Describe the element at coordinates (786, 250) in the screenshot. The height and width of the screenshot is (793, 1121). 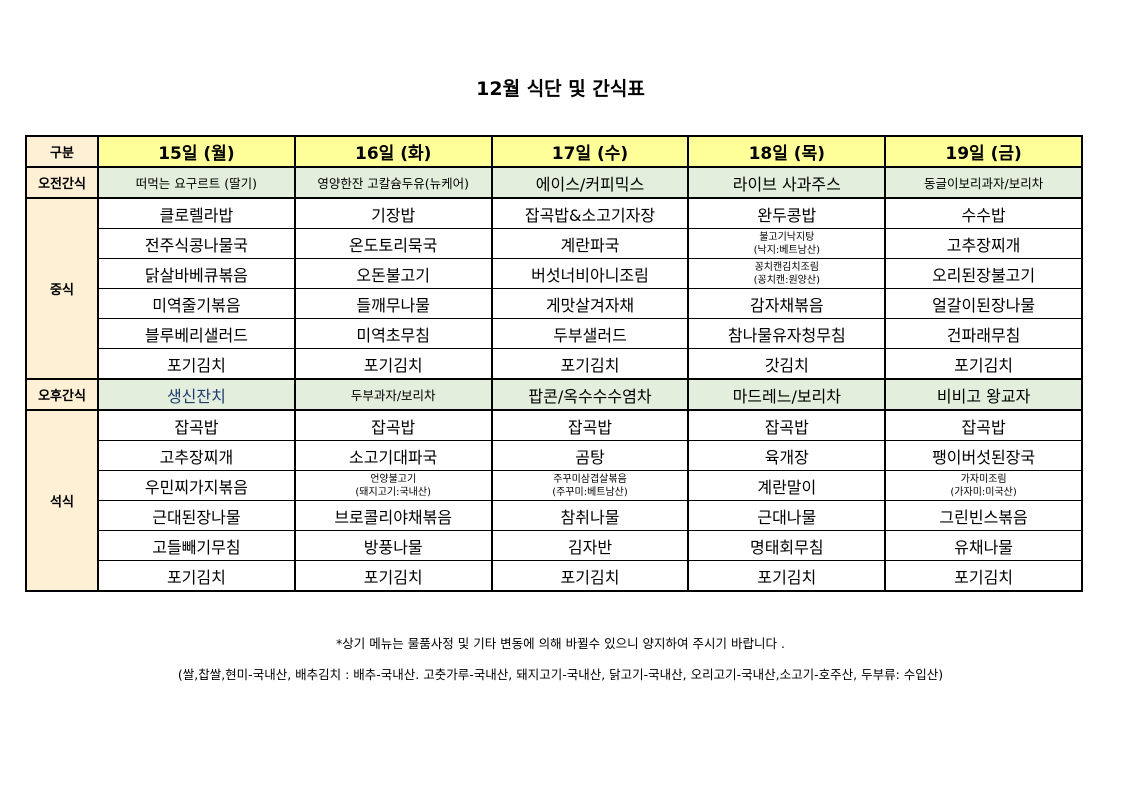
I see `origin-note: (낙지:베트남산)` at that location.